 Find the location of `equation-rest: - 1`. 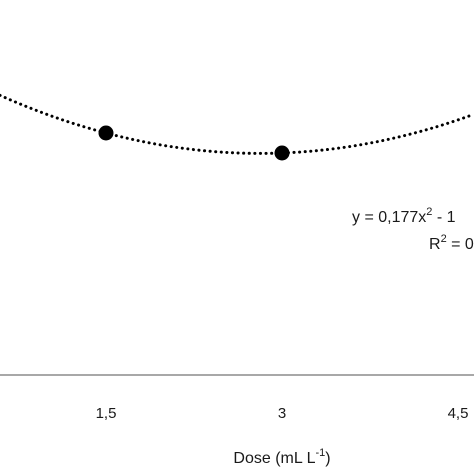

equation-rest: - 1 is located at coordinates (443, 217).